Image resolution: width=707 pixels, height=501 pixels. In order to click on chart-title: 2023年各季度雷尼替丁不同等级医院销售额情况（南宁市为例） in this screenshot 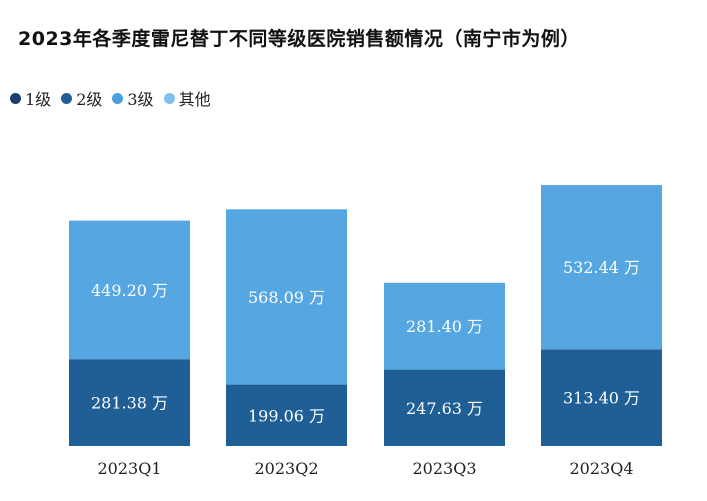, I will do `click(299, 39)`.